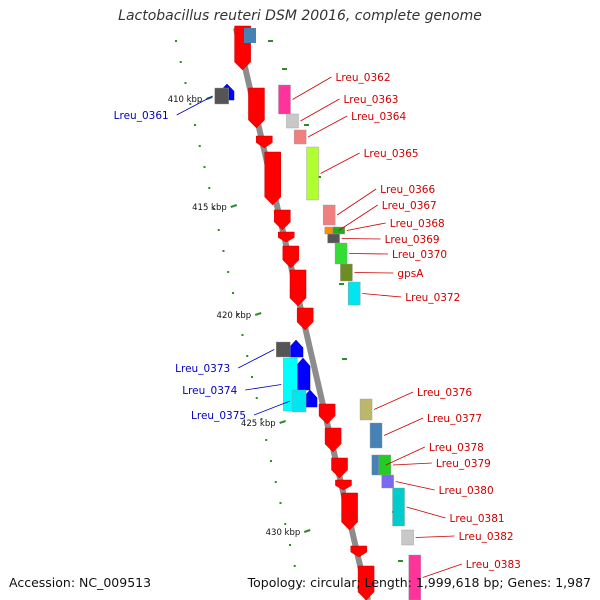  Describe the element at coordinates (444, 393) in the screenshot. I see `gene-label-lreu_0376: Lreu_0376` at that location.